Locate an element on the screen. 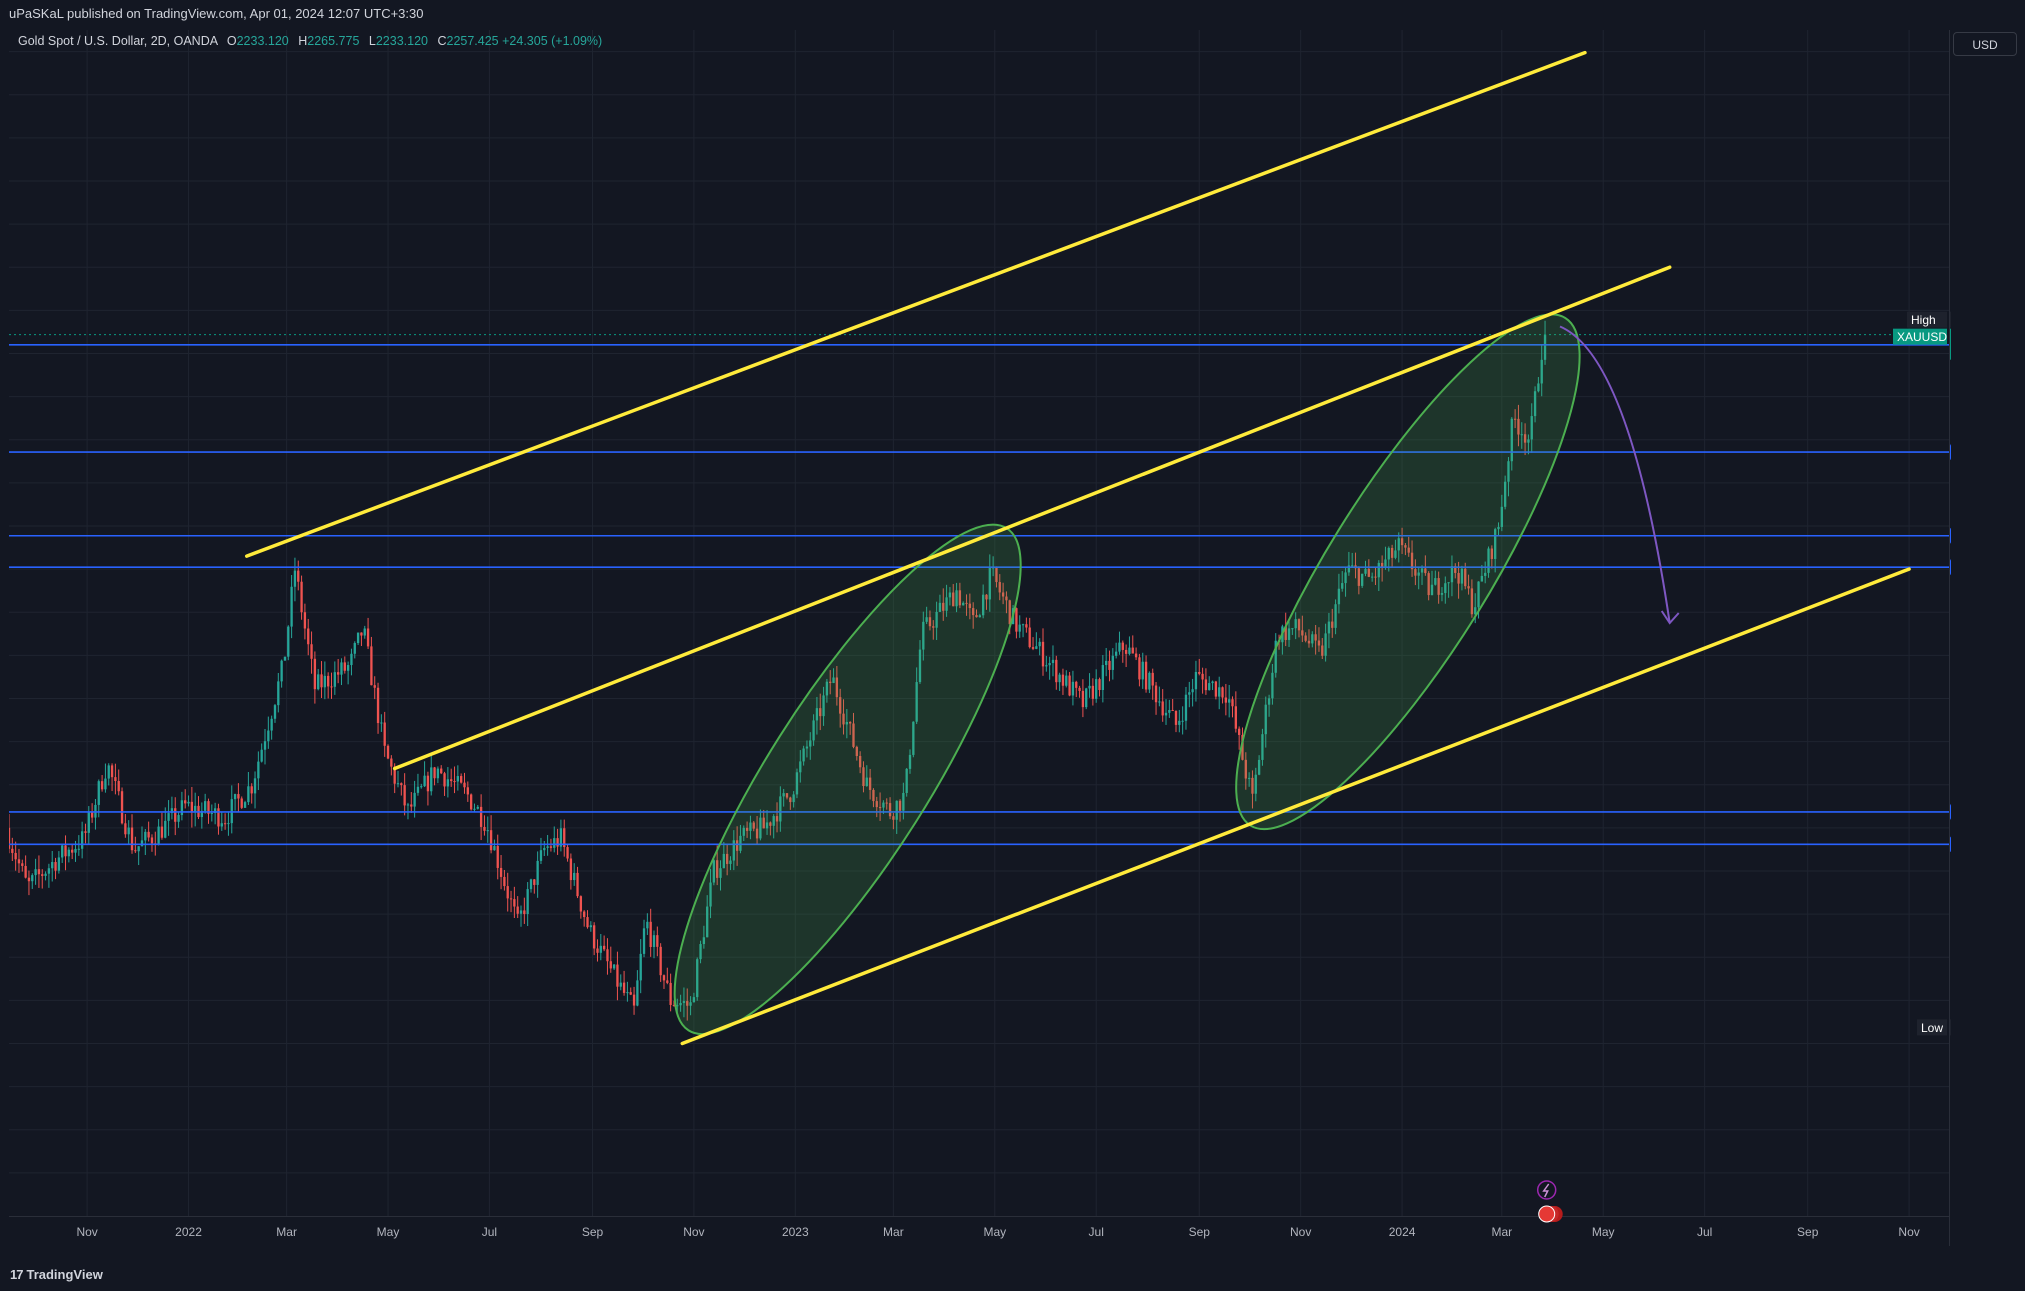  high-value: 2265.775 is located at coordinates (333, 41).